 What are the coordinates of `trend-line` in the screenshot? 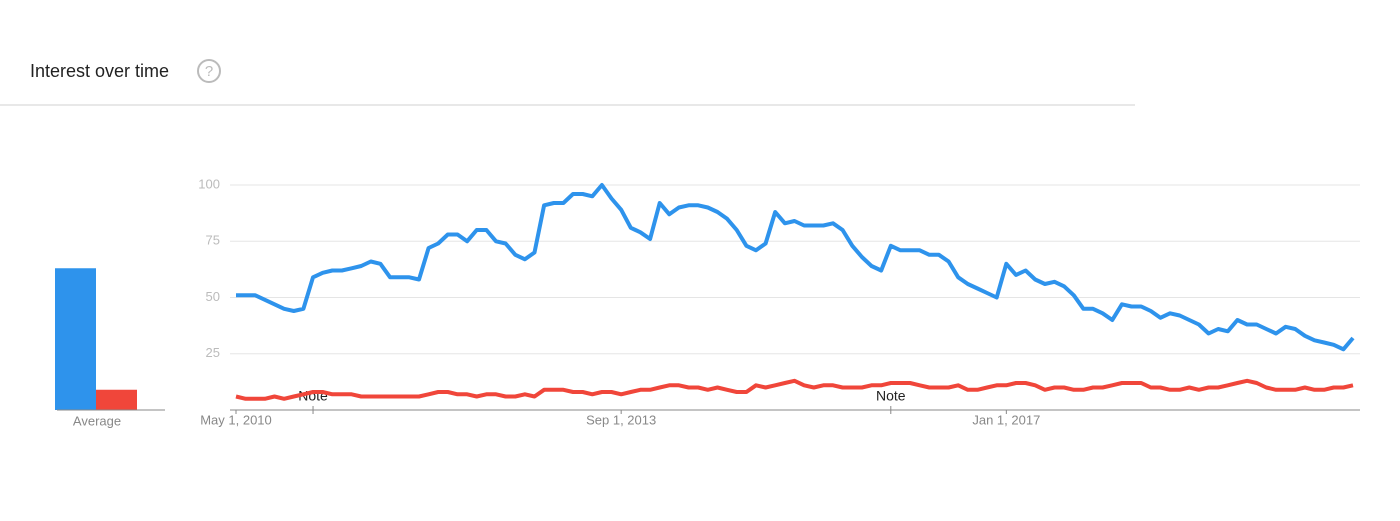 It's located at (794, 389).